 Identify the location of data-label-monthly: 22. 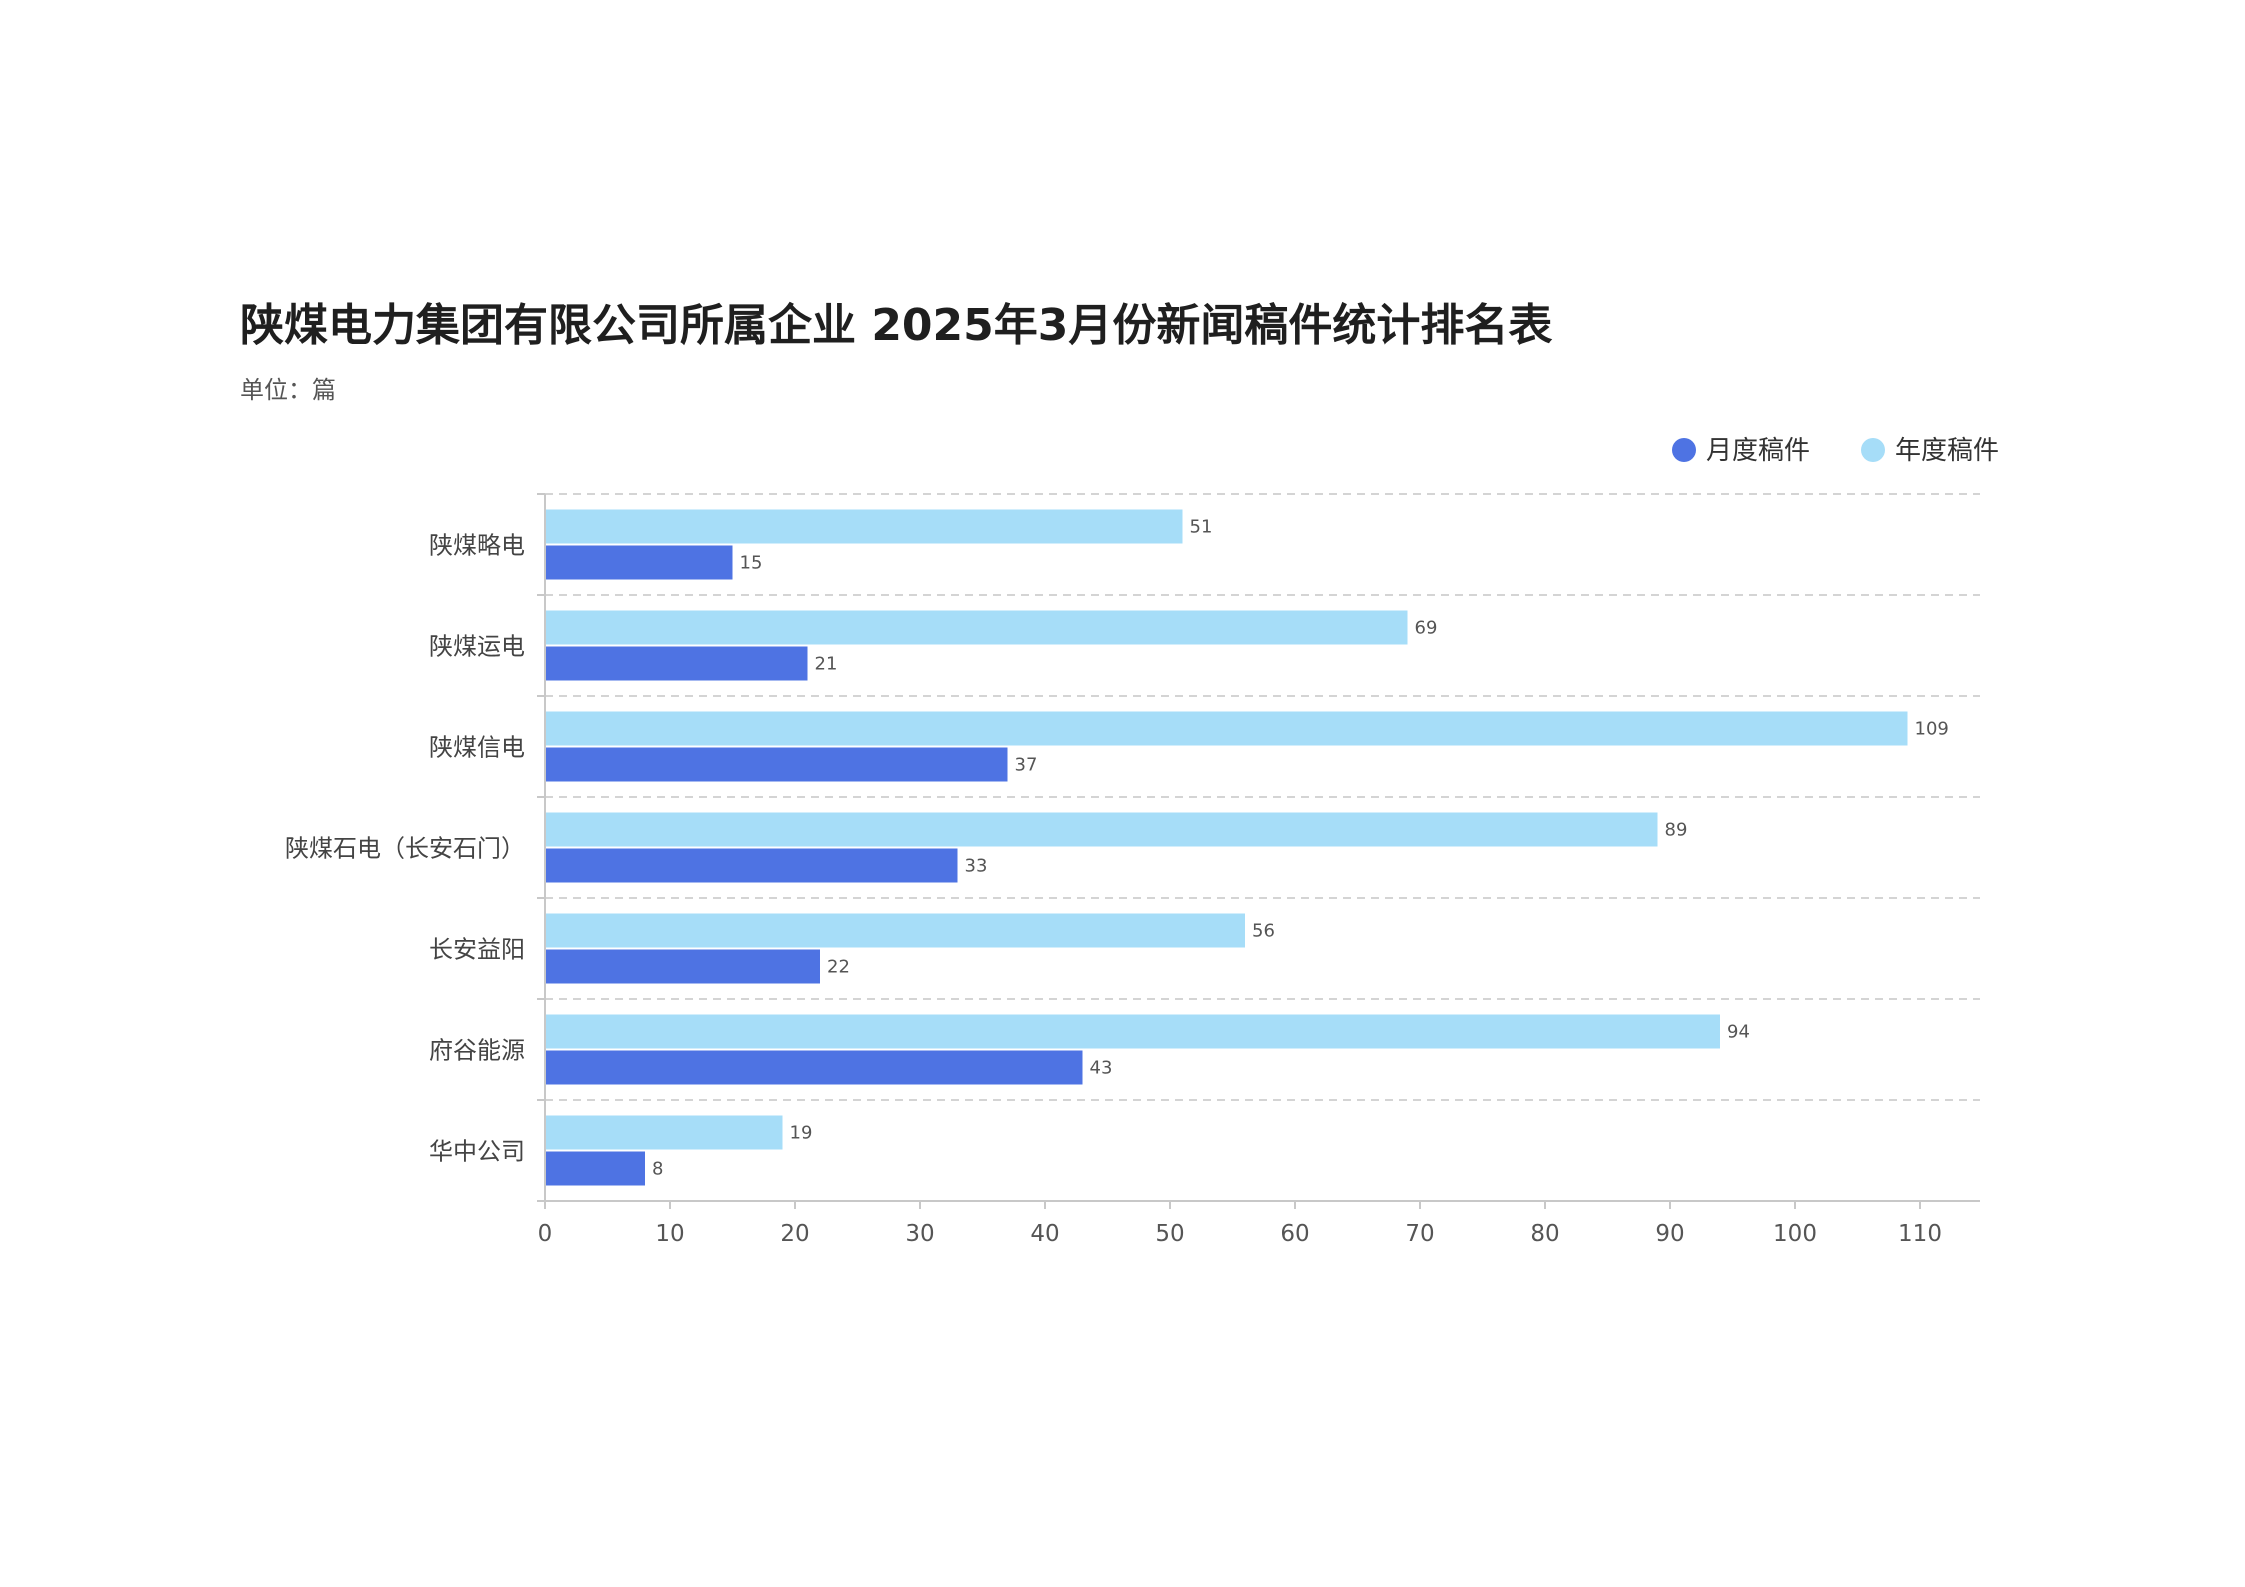
(838, 967).